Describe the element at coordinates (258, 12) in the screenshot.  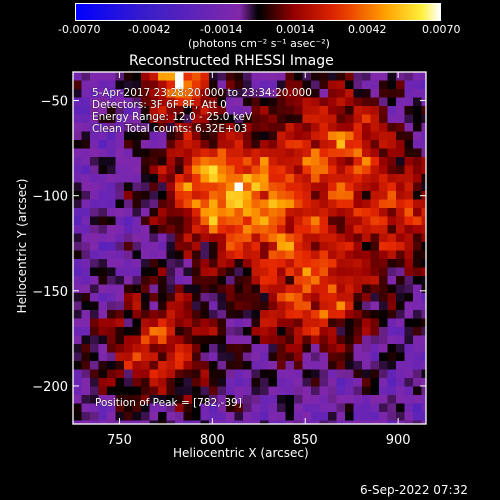
I see `colorbar` at that location.